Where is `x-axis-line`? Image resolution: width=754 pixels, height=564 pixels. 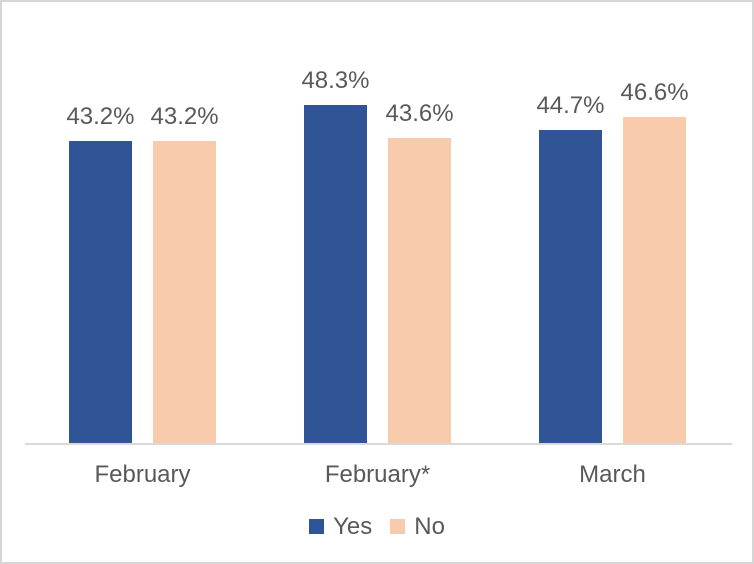 x-axis-line is located at coordinates (378, 444).